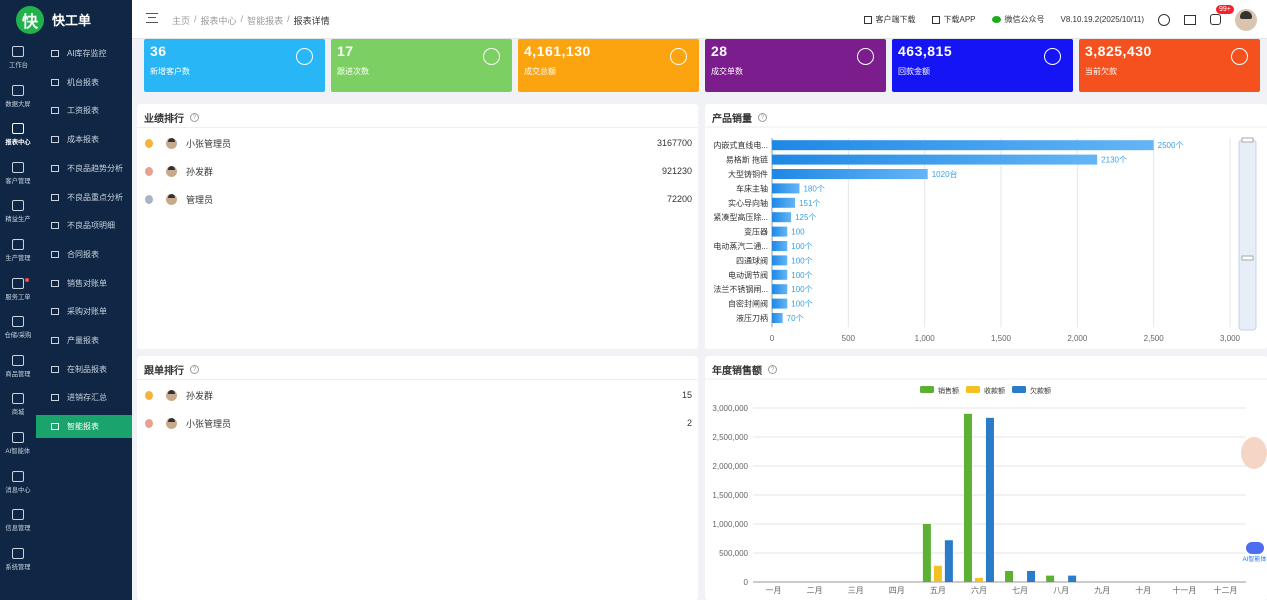  Describe the element at coordinates (18, 135) in the screenshot. I see `rail-item-2: 报表中心` at that location.